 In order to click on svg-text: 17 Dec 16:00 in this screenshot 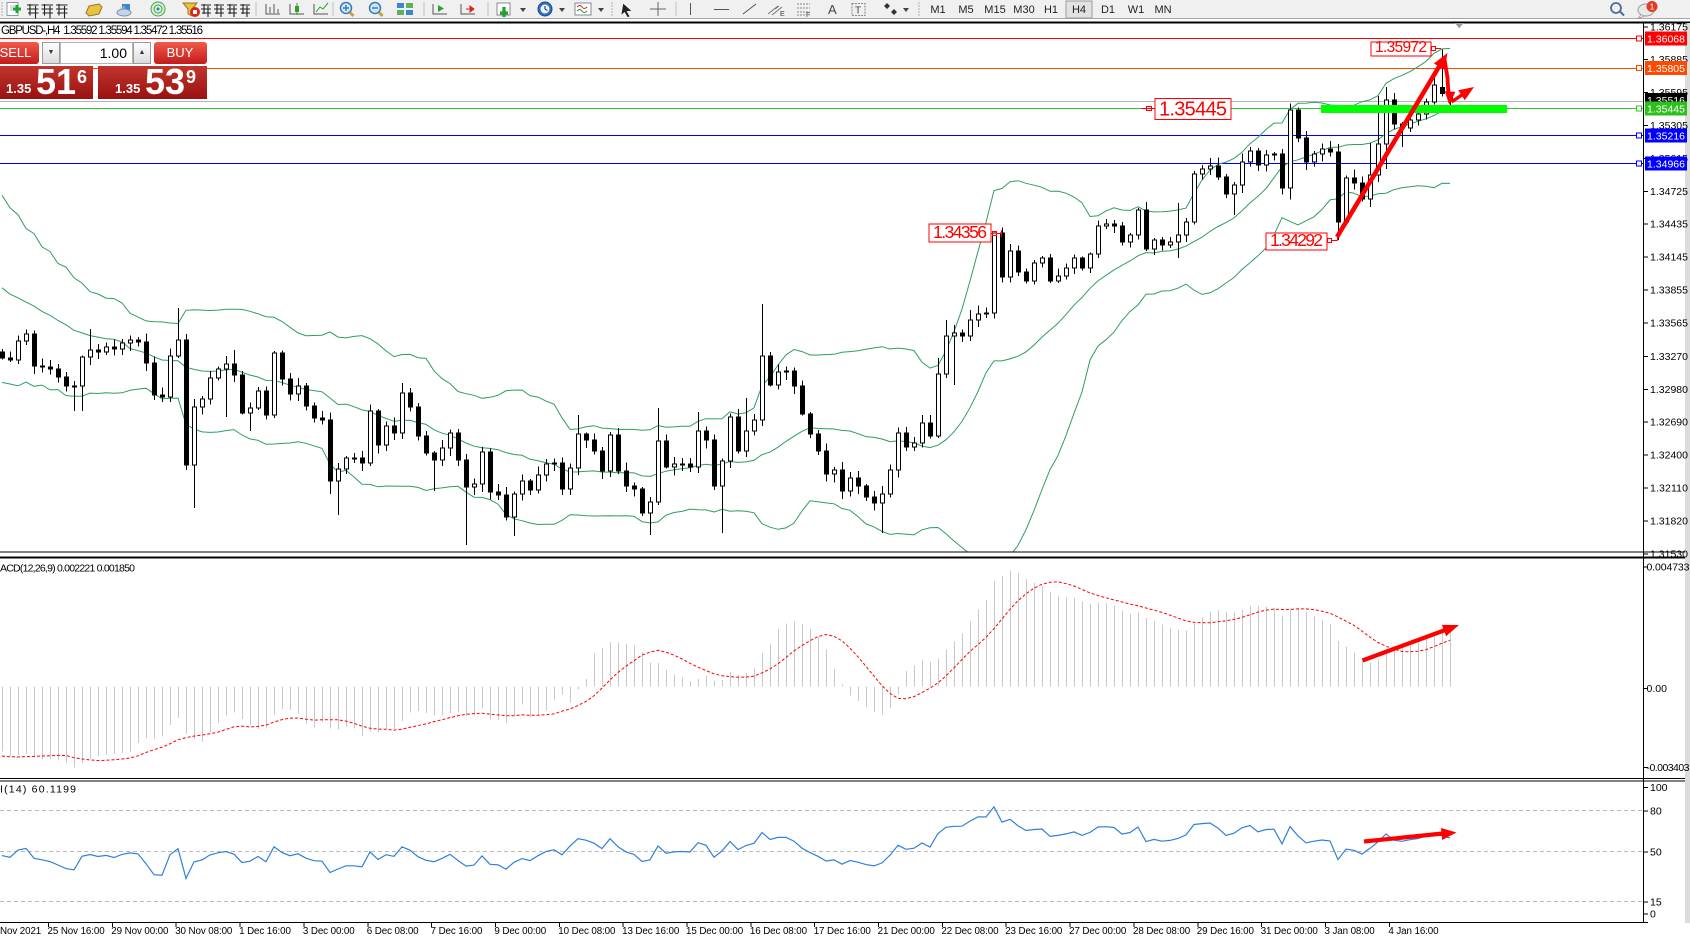, I will do `click(843, 931)`.